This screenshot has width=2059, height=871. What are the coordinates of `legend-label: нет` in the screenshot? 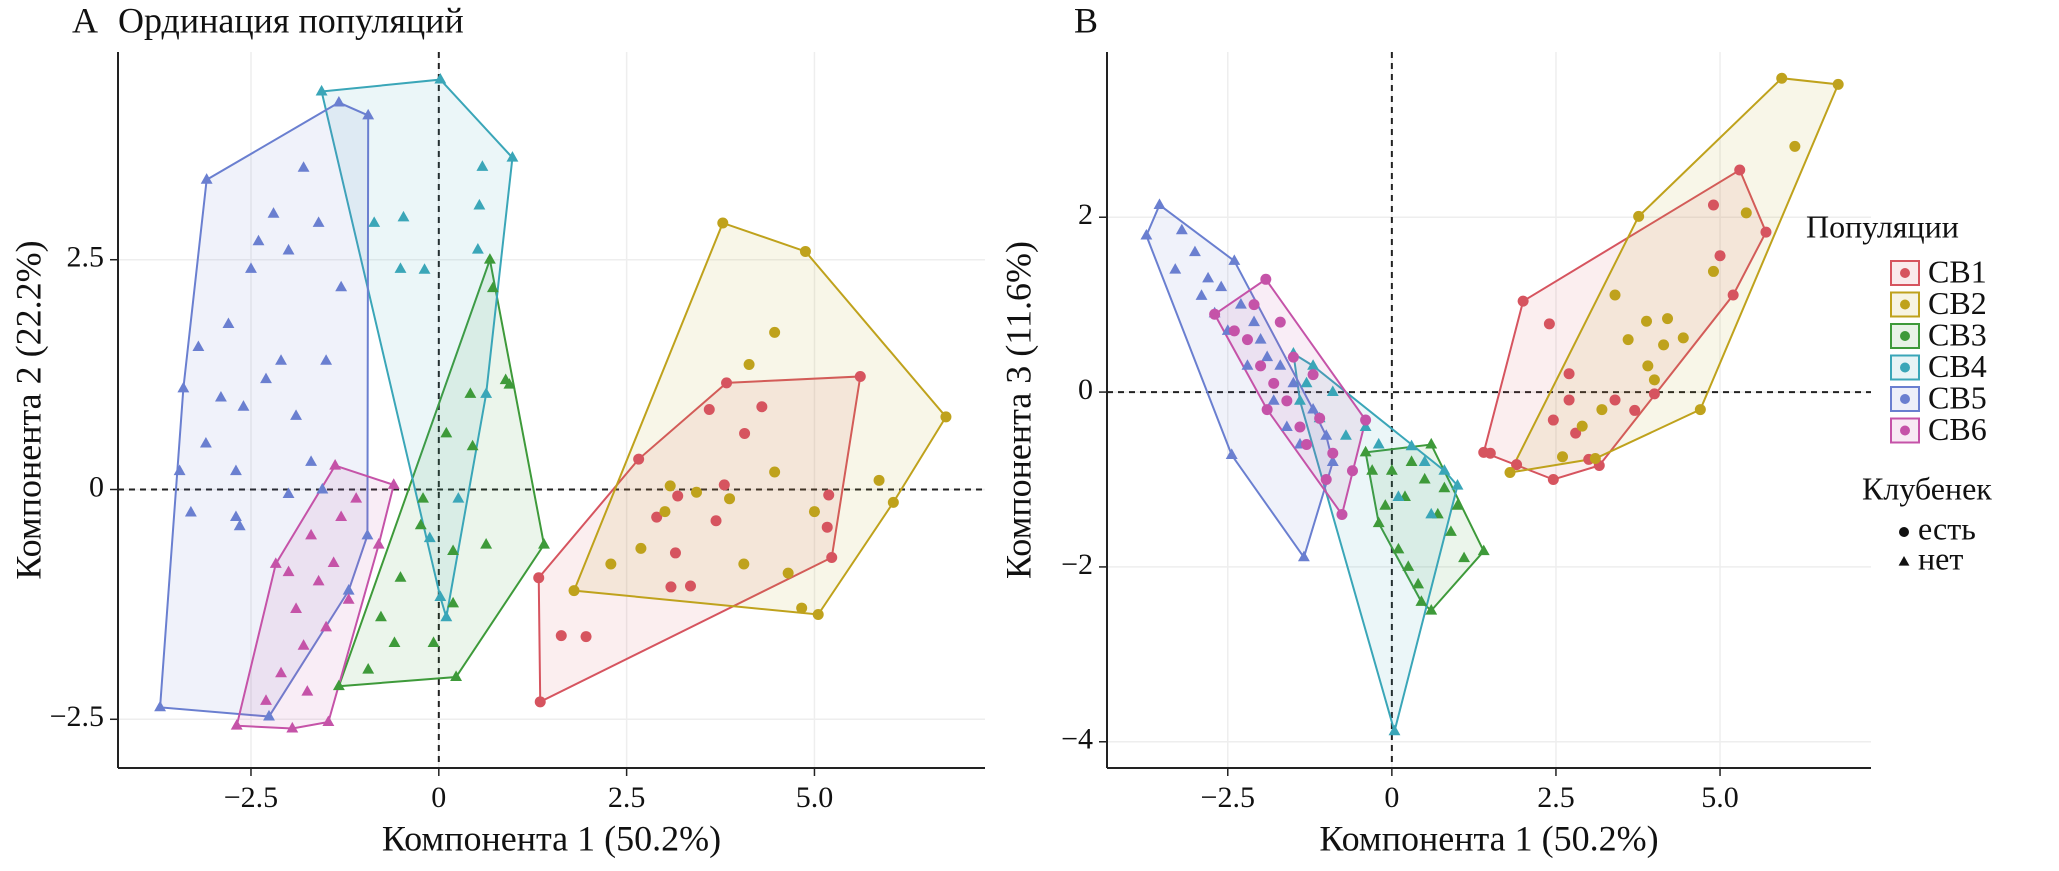 It's located at (1940, 558).